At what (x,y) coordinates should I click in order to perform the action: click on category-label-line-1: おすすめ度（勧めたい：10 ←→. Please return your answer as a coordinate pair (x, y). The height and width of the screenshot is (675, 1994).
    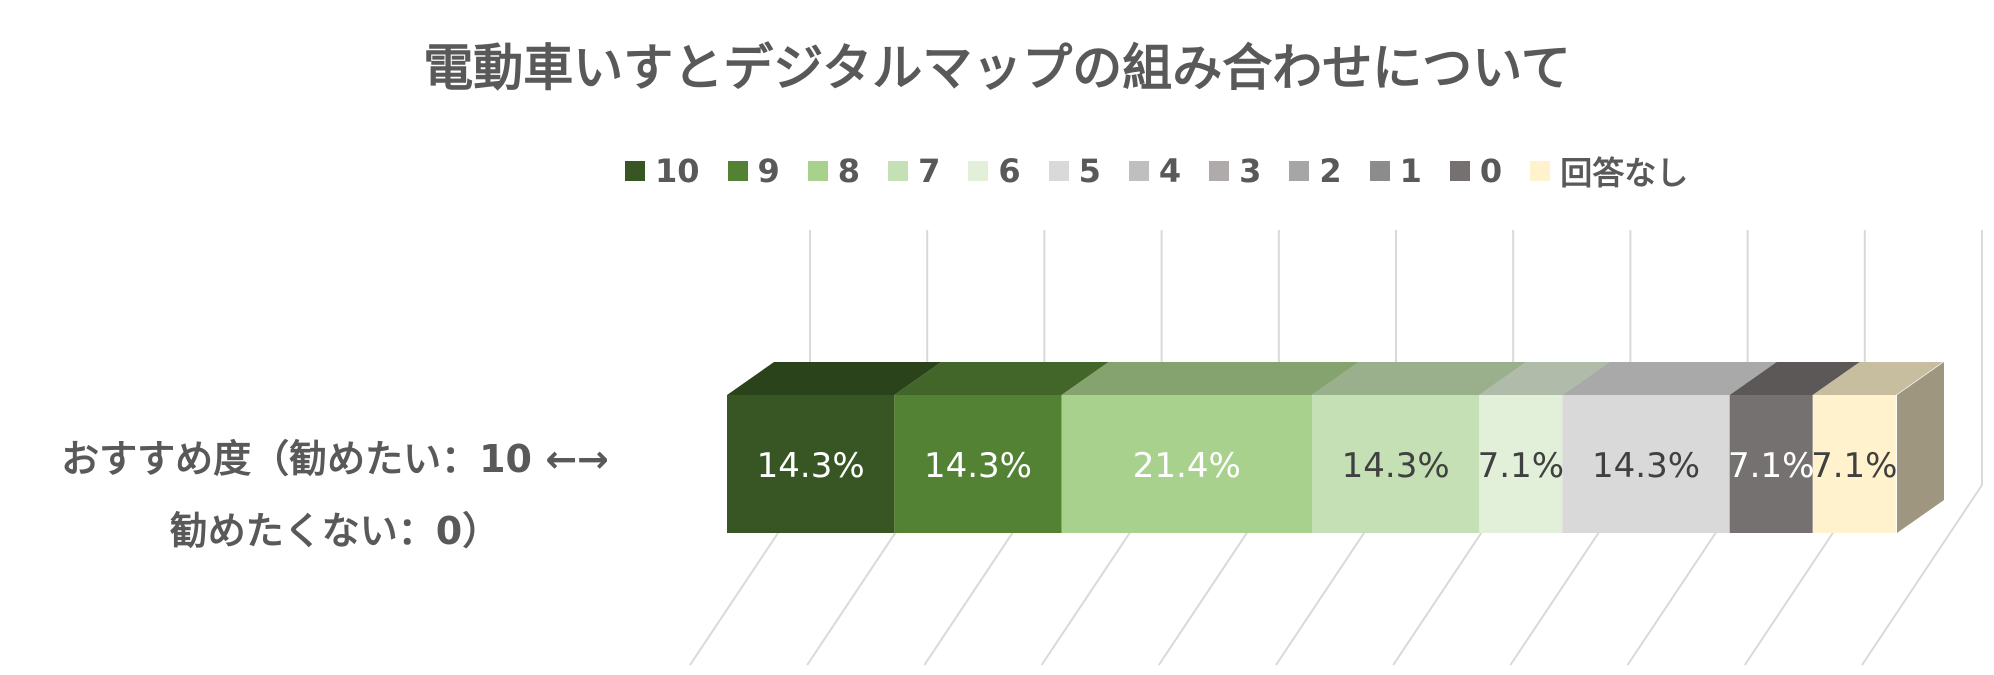
    Looking at the image, I should click on (335, 459).